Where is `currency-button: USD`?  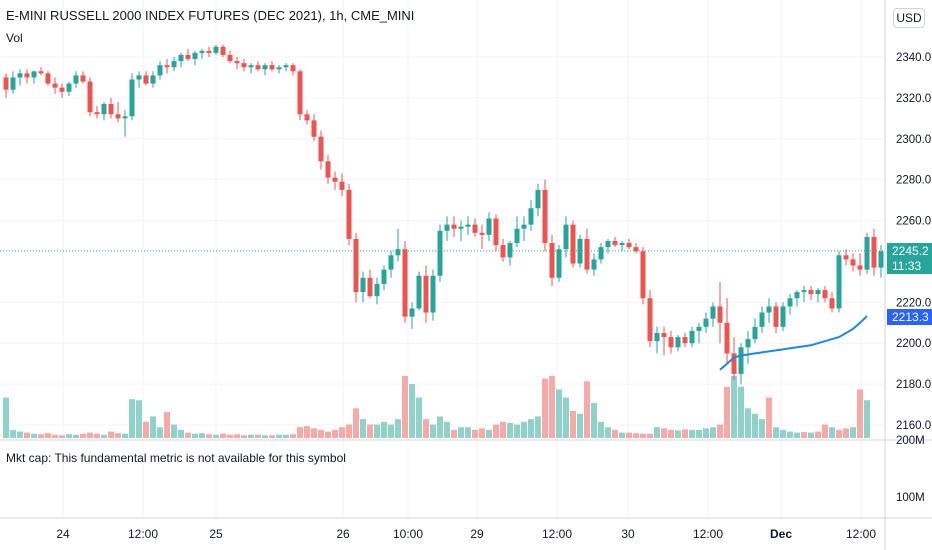
currency-button: USD is located at coordinates (909, 18).